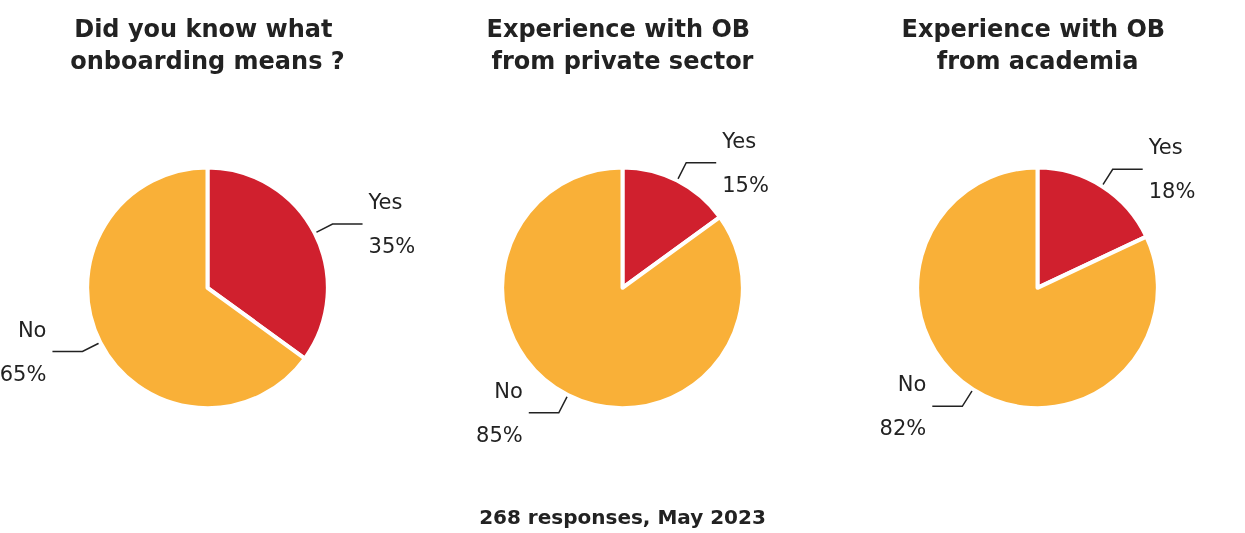 Image resolution: width=1245 pixels, height=533 pixels. Describe the element at coordinates (622, 45) in the screenshot. I see `chart-title: Experience with OB from private sector` at that location.